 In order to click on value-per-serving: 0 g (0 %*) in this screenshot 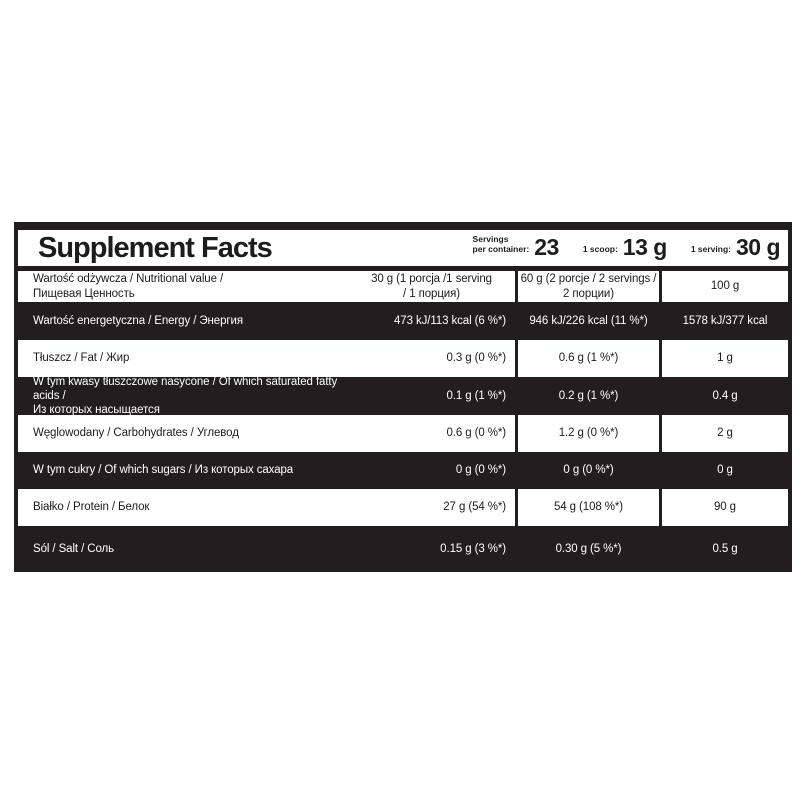, I will do `click(480, 470)`.